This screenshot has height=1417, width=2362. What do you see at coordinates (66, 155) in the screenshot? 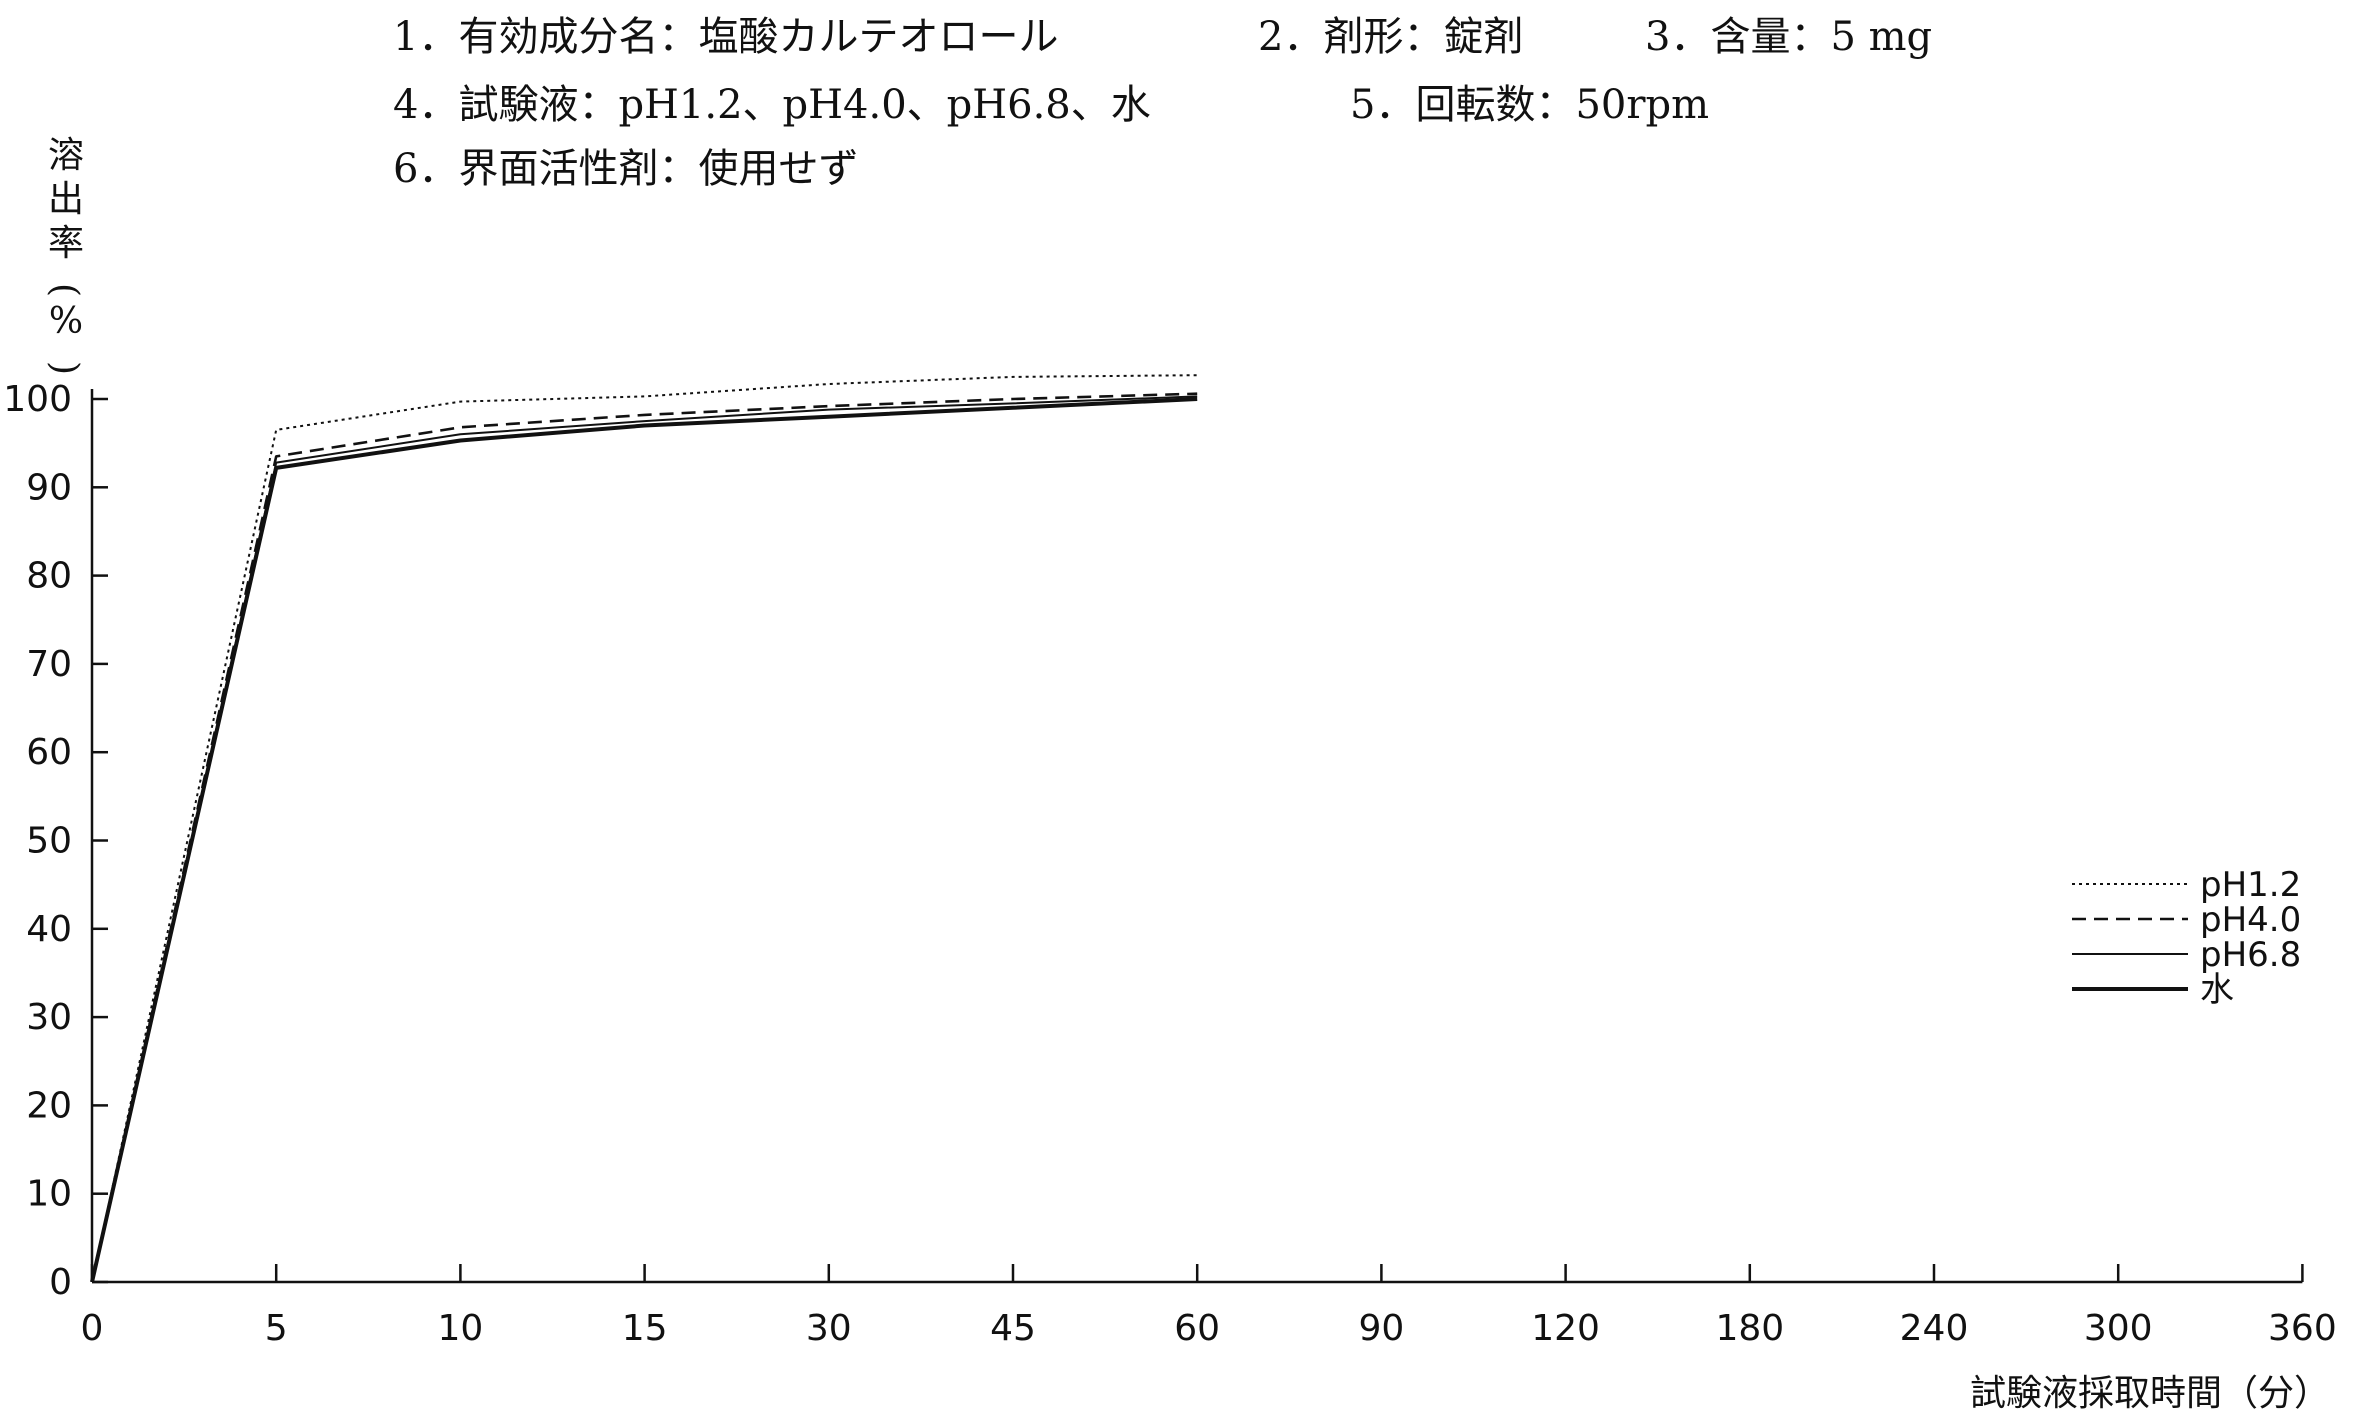
I see `y-axis-title-char-0: 溶` at bounding box center [66, 155].